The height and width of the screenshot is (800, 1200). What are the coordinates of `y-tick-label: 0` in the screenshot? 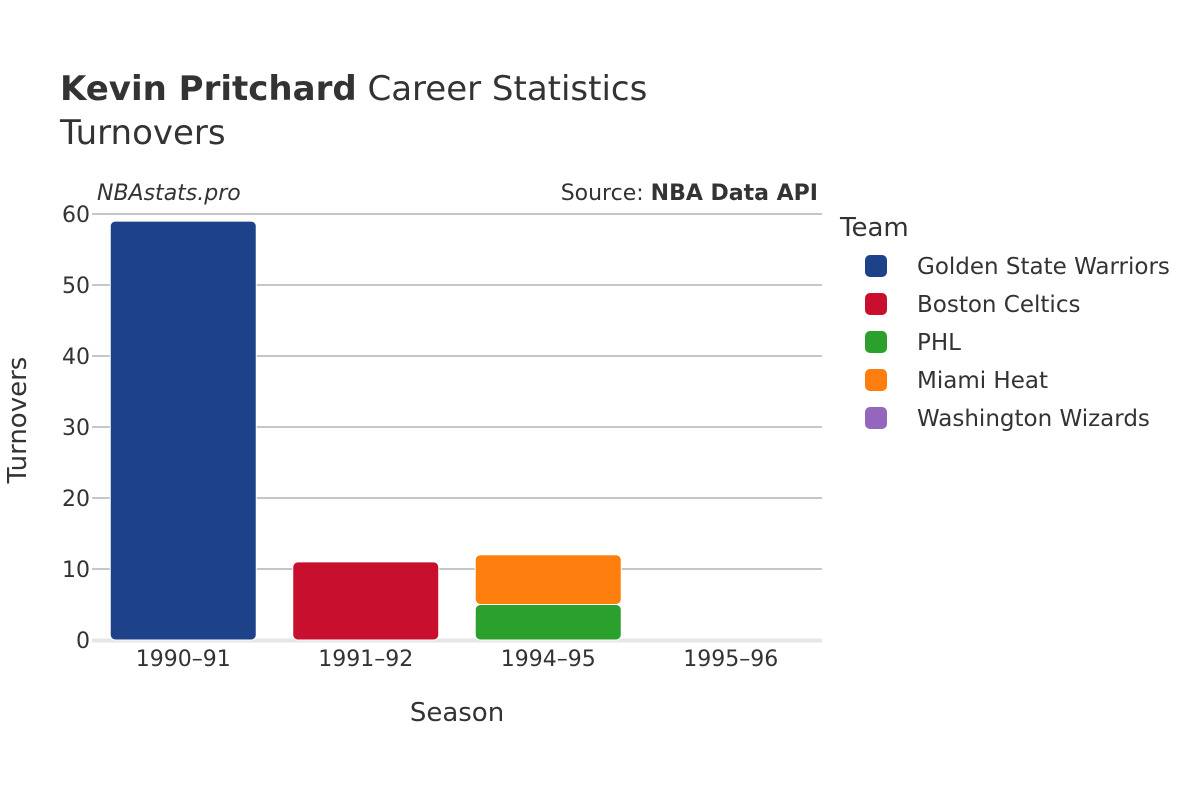 It's located at (83, 641).